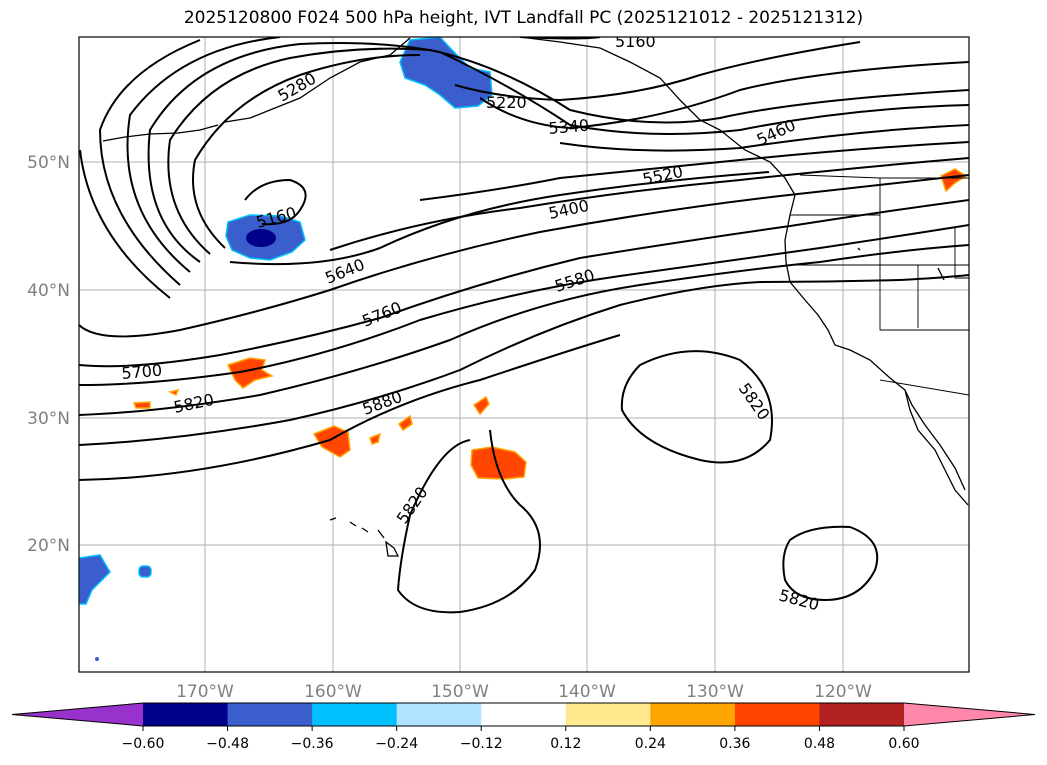  What do you see at coordinates (569, 127) in the screenshot?
I see `contour-label: 5340` at bounding box center [569, 127].